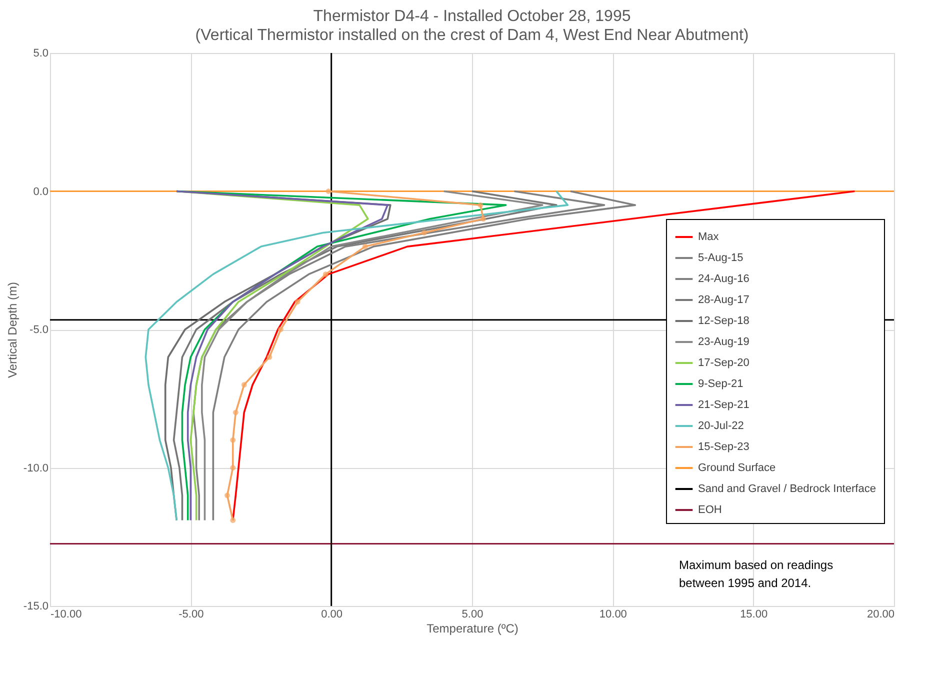 This screenshot has height=673, width=932. Describe the element at coordinates (35, 606) in the screenshot. I see `y-tick-label: -15.0` at that location.